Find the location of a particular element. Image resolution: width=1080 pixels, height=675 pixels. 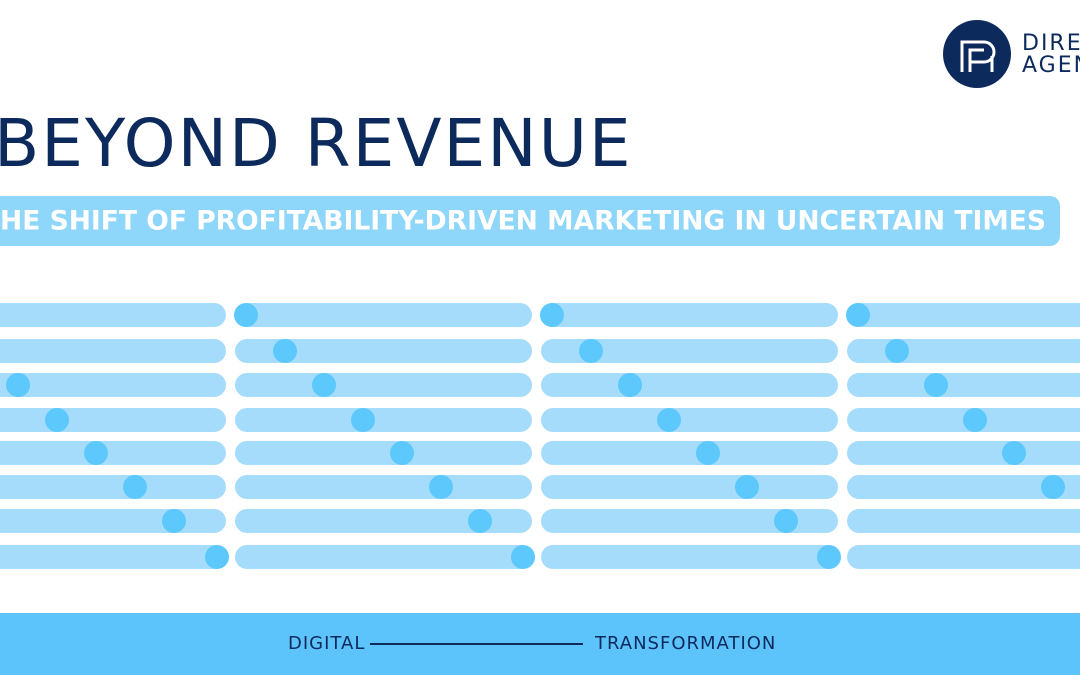

logo-badge is located at coordinates (977, 54).